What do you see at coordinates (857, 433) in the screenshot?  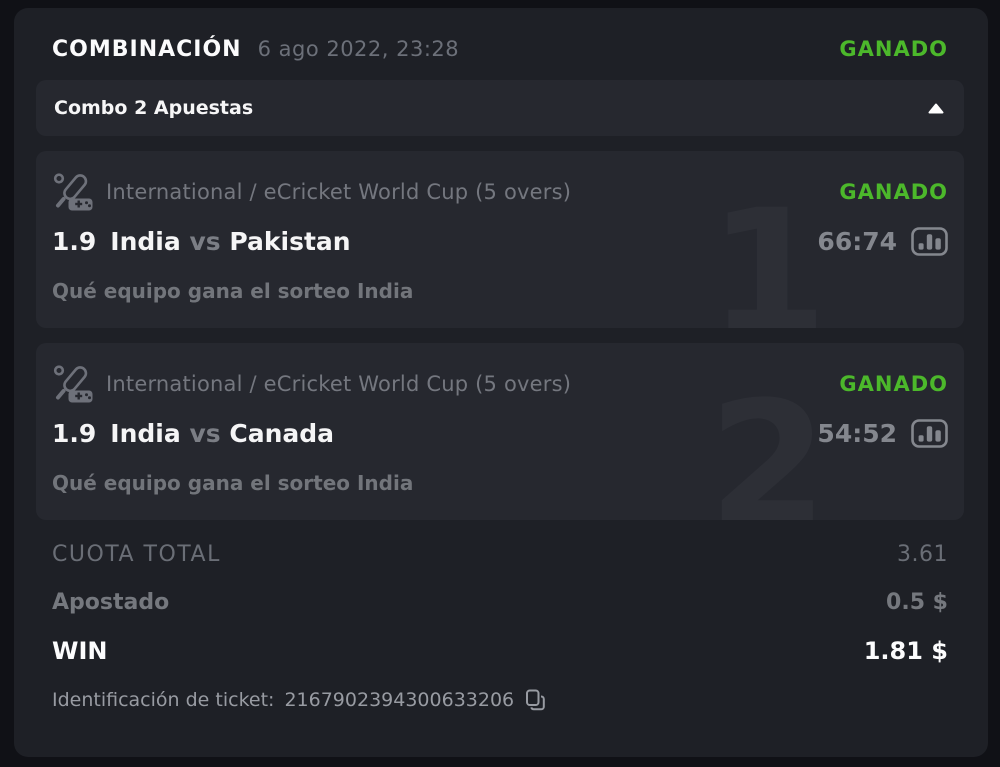 I see `match-score: 54:52` at bounding box center [857, 433].